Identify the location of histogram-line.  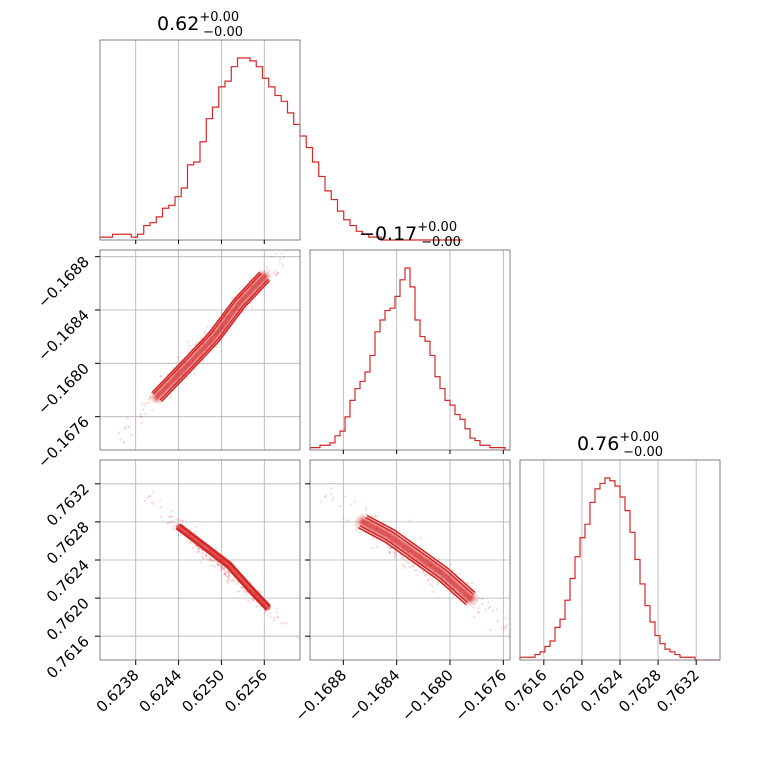
(409, 359).